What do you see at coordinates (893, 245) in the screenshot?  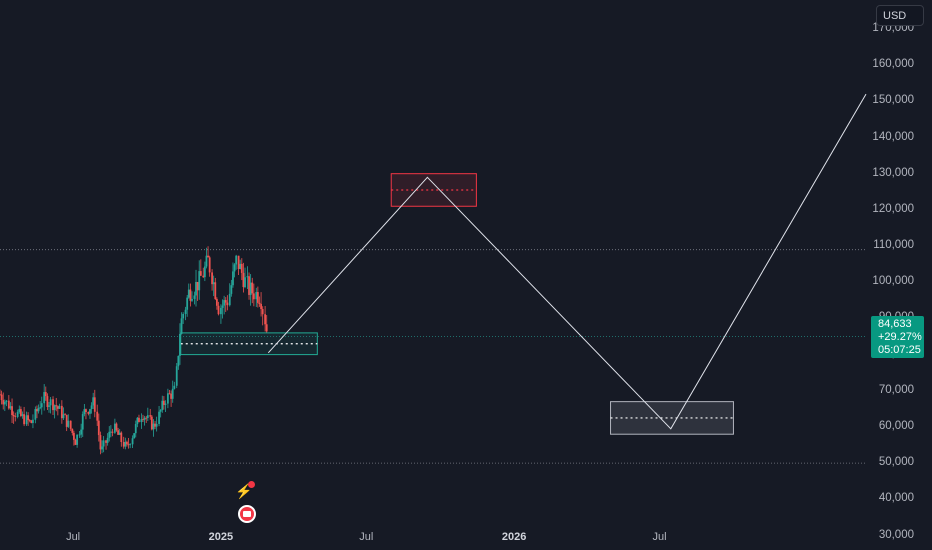 I see `price-axis-label: 110,000` at bounding box center [893, 245].